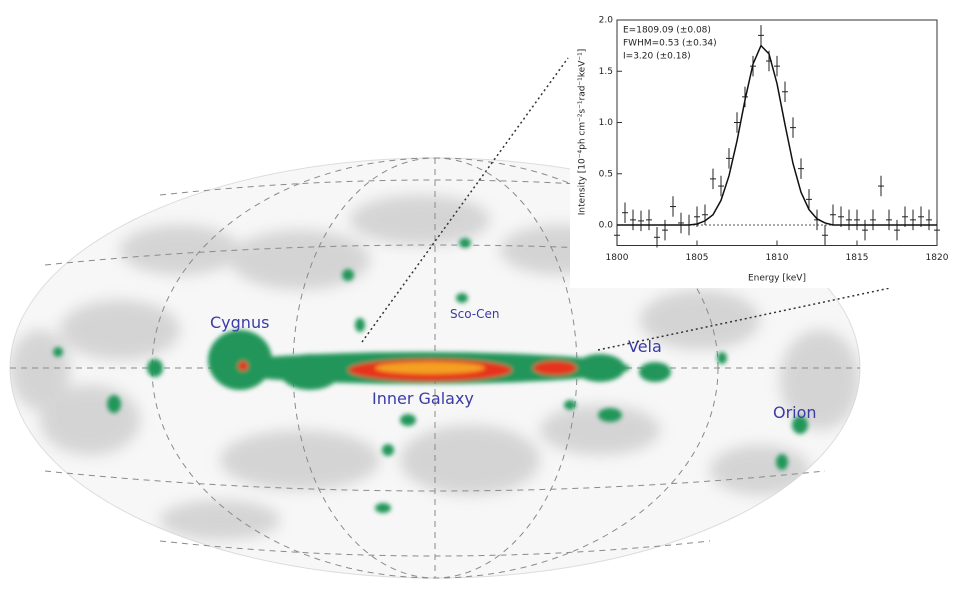 The width and height of the screenshot is (966, 592). I want to click on fit-curve, so click(777, 135).